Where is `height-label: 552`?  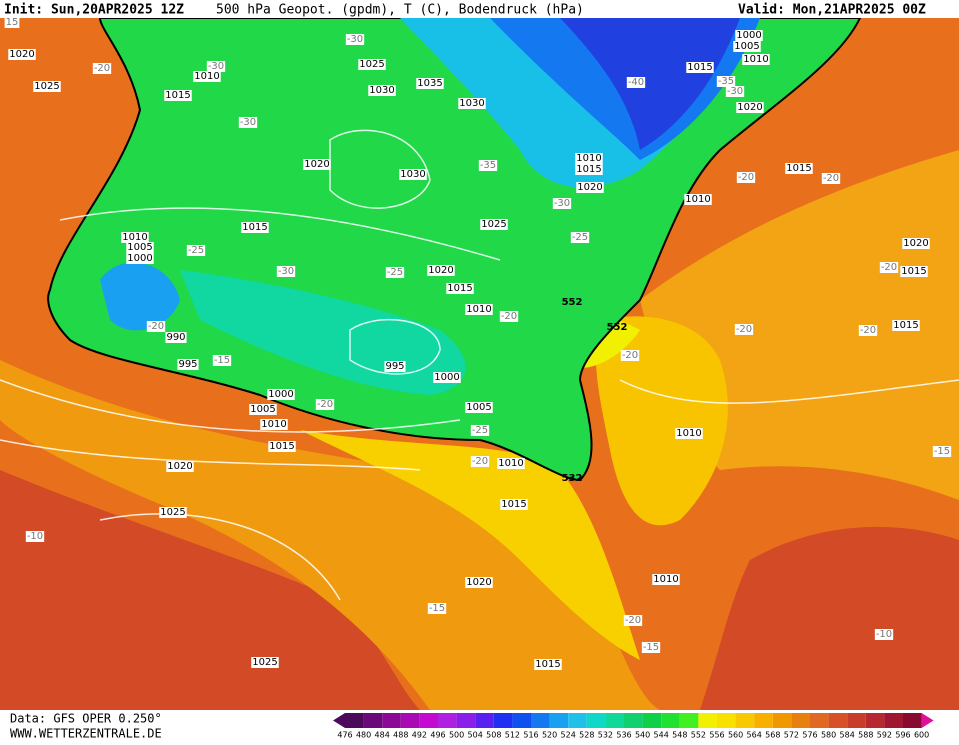 height-label: 552 is located at coordinates (617, 327).